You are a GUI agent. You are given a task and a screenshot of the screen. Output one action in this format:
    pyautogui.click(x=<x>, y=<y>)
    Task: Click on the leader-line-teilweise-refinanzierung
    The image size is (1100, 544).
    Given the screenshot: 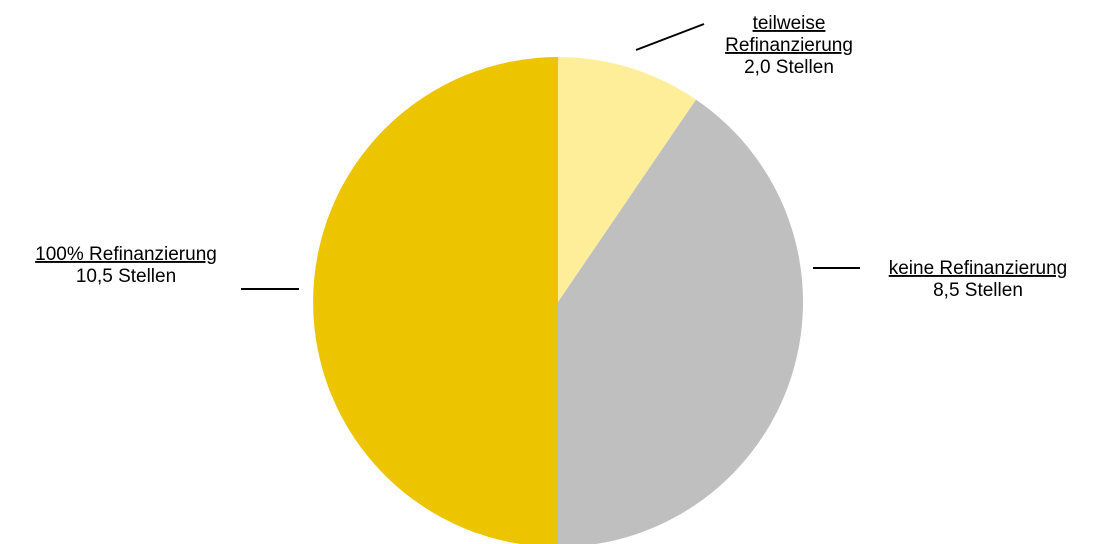 What is the action you would take?
    pyautogui.click(x=670, y=37)
    